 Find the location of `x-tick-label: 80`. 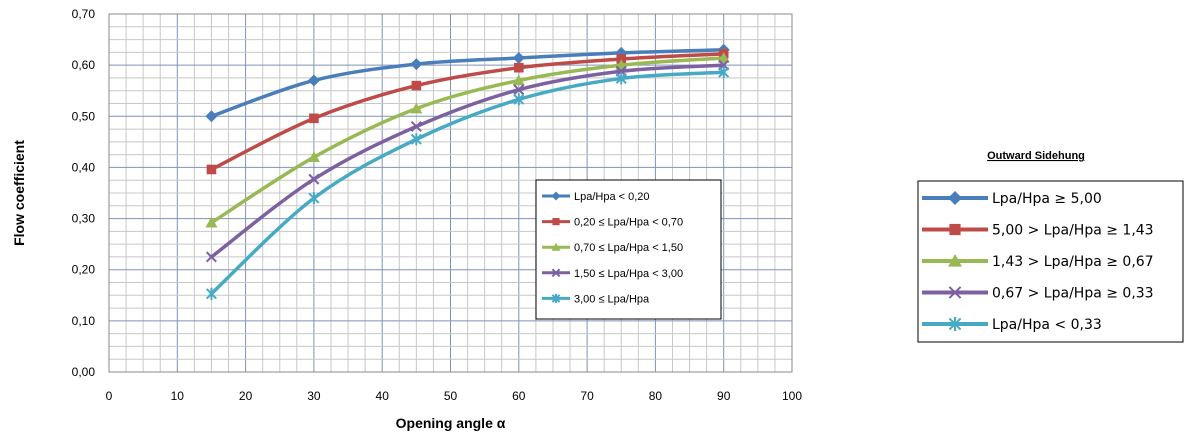

x-tick-label: 80 is located at coordinates (656, 396).